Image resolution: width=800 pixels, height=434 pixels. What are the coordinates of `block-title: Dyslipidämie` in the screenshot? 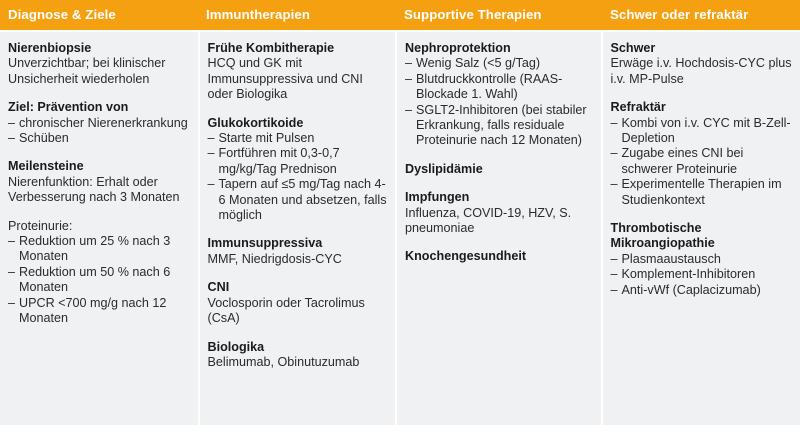 It's located at (444, 168).